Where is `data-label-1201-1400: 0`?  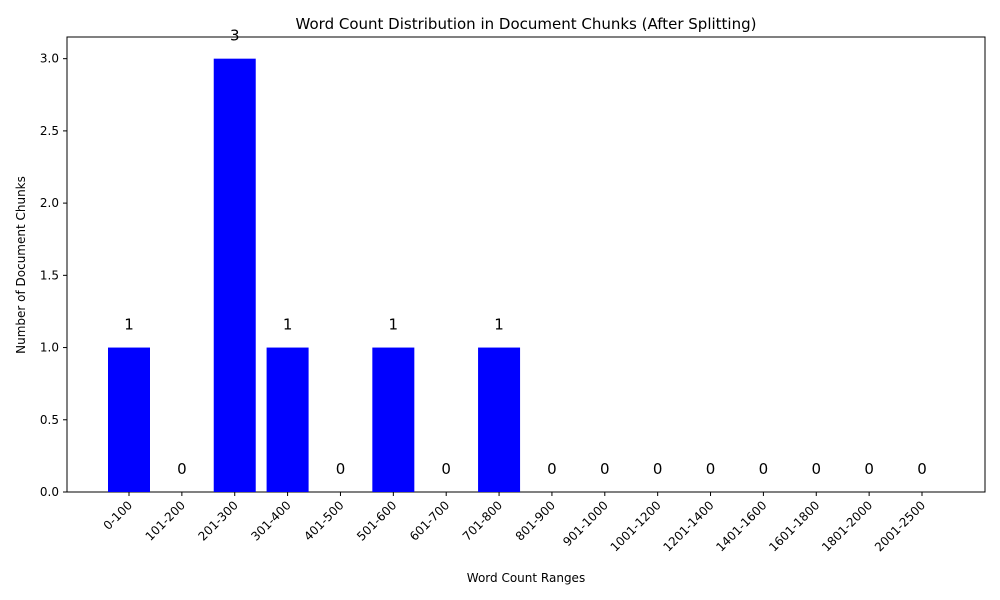
data-label-1201-1400: 0 is located at coordinates (711, 469).